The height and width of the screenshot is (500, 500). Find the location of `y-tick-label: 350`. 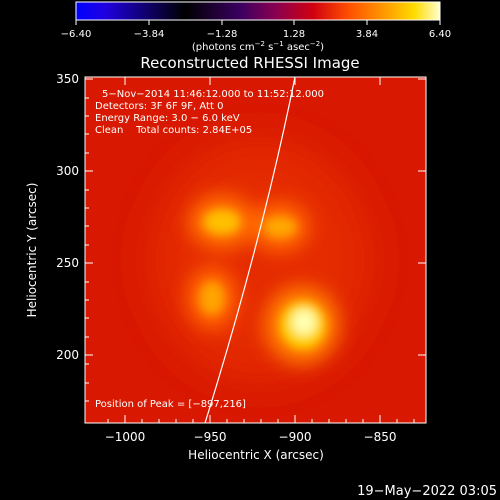

y-tick-label: 350 is located at coordinates (67, 79).